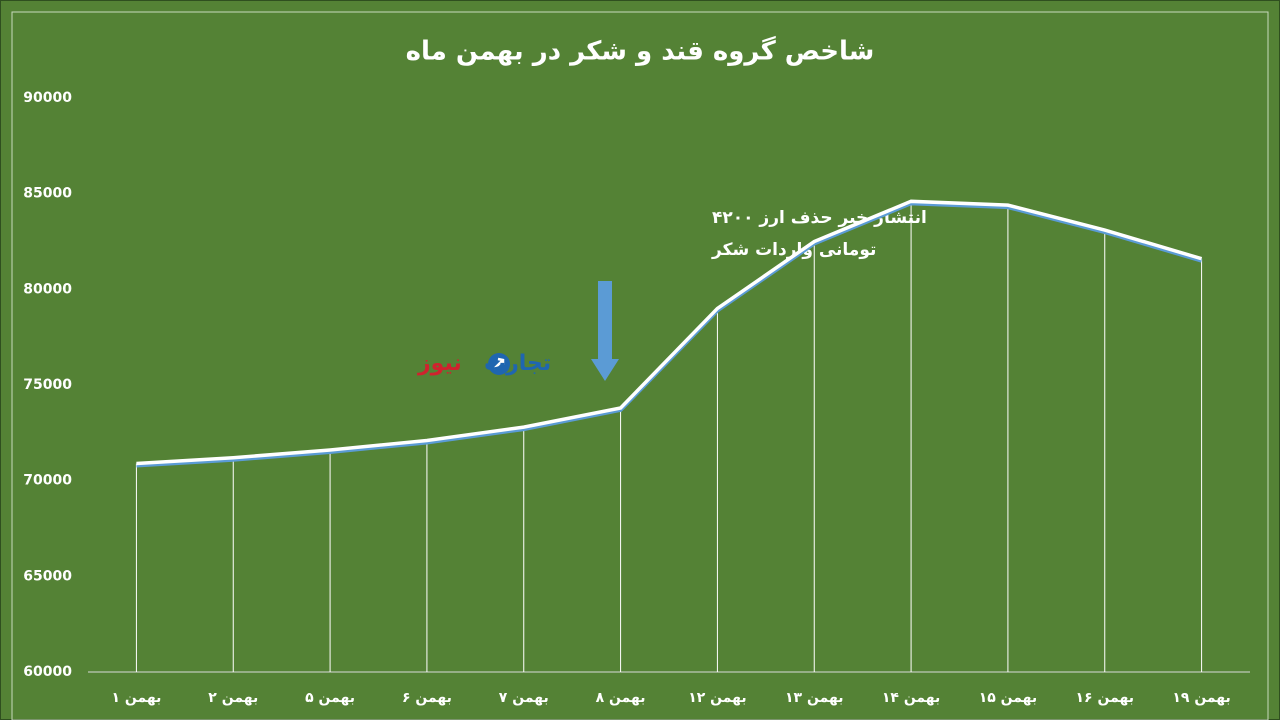 Image resolution: width=1280 pixels, height=720 pixels. What do you see at coordinates (524, 698) in the screenshot?
I see `x-tick-label: ۷ بهمن` at bounding box center [524, 698].